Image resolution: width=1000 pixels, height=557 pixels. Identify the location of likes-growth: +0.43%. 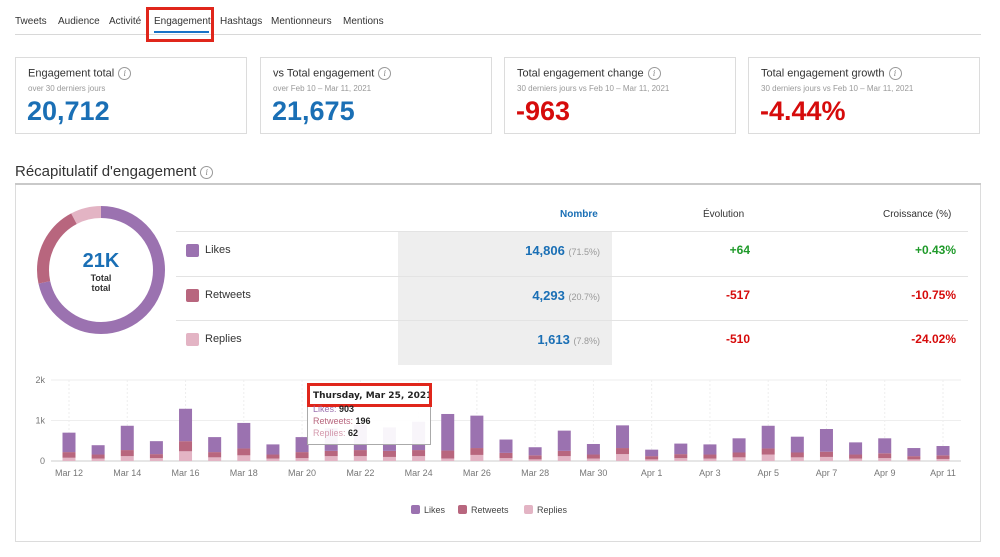
(935, 250).